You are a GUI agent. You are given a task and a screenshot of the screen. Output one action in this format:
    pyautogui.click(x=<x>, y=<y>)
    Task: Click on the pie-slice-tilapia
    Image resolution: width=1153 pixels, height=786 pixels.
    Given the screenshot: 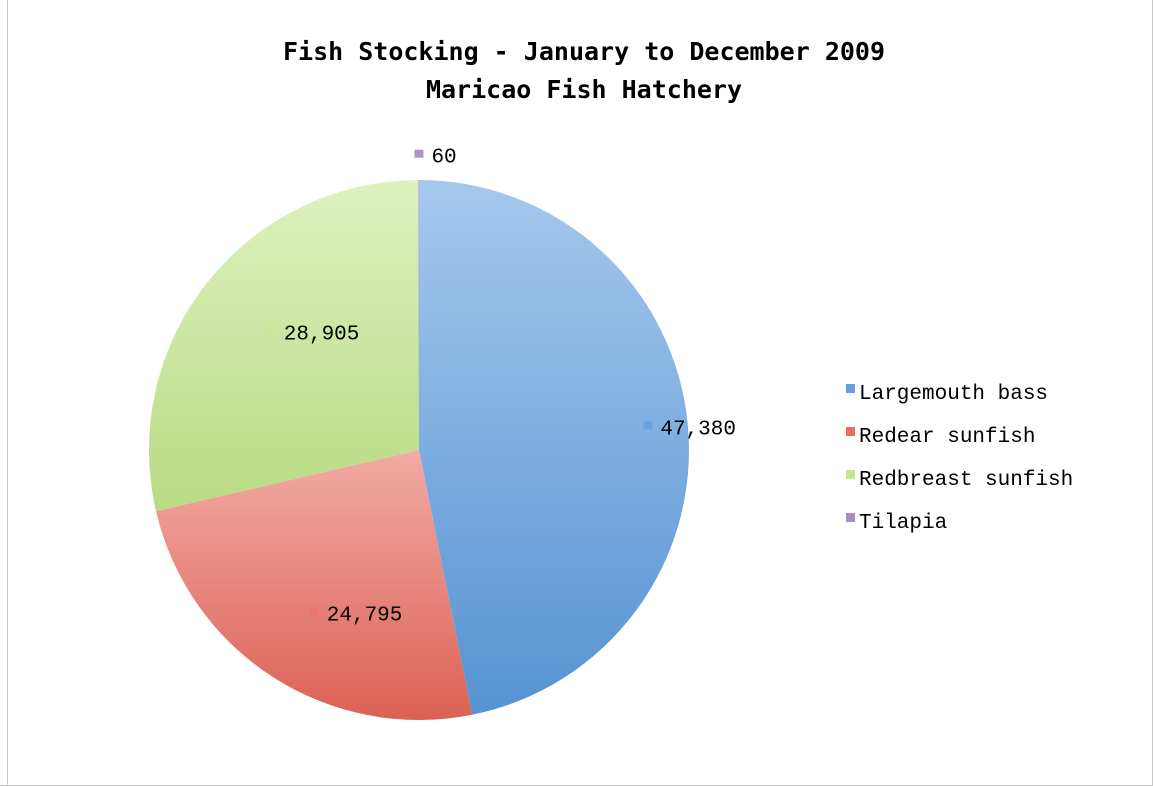 What is the action you would take?
    pyautogui.click(x=418, y=315)
    